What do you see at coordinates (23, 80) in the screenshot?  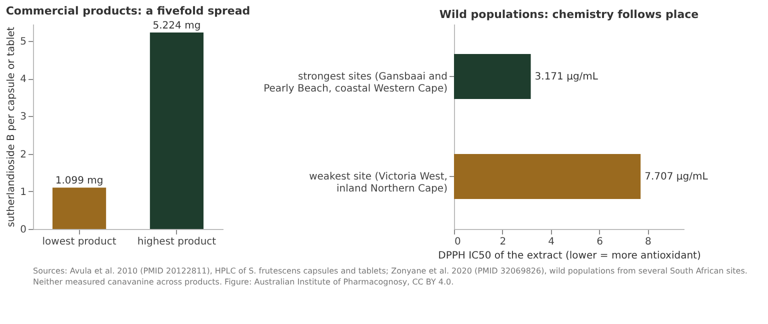 I see `y-tick-label: 4` at bounding box center [23, 80].